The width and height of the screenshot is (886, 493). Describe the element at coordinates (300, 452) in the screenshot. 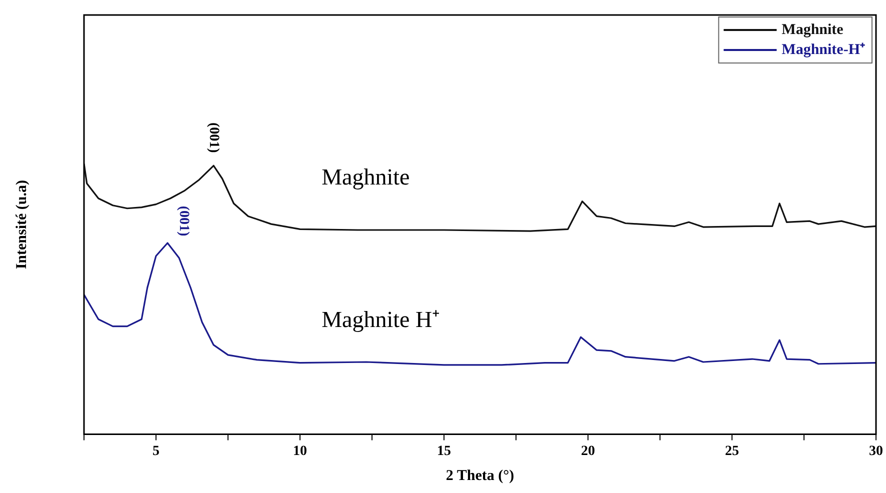

I see `x-tick-label: 10` at that location.